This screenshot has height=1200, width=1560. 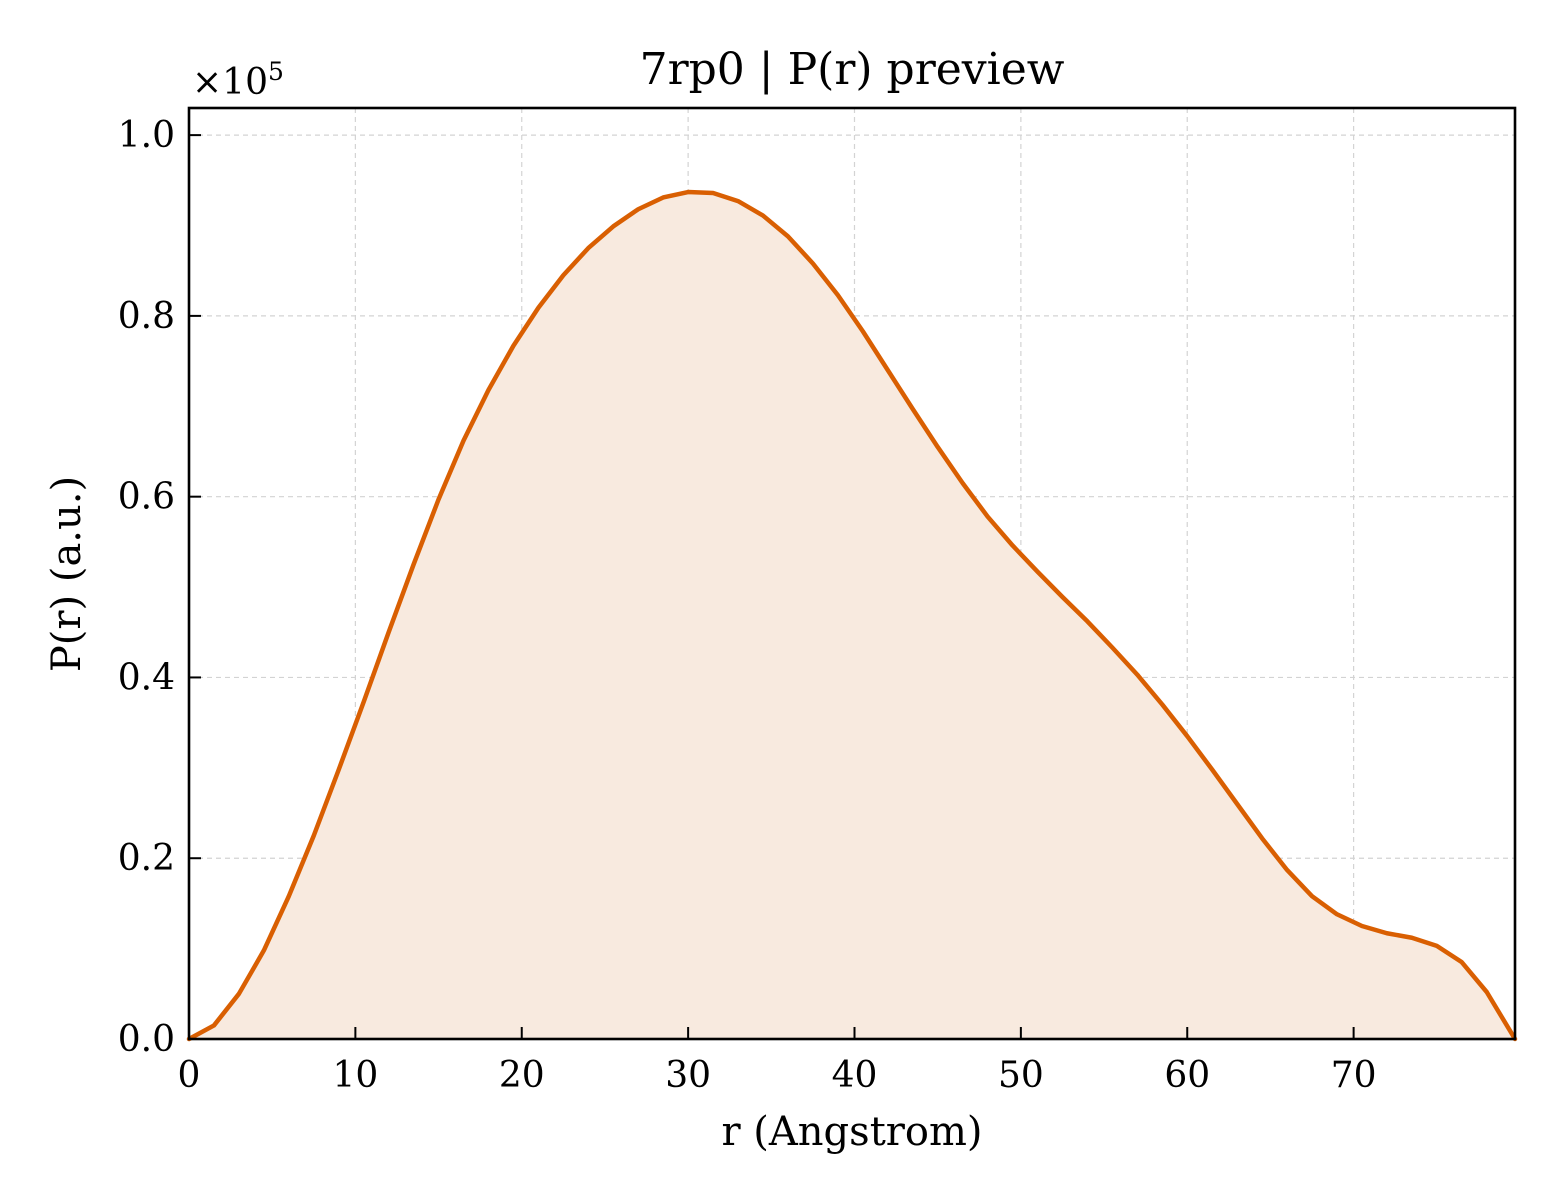 What do you see at coordinates (688, 1075) in the screenshot?
I see `x-tick-label: 30` at bounding box center [688, 1075].